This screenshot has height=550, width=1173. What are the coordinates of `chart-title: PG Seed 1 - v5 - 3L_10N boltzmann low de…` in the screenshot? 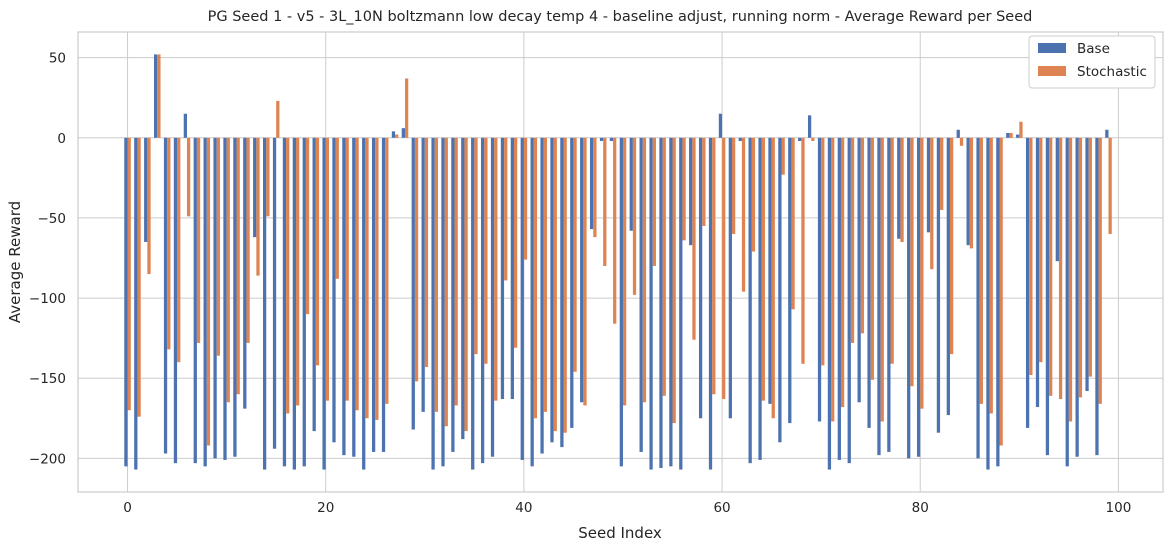 It's located at (620, 17).